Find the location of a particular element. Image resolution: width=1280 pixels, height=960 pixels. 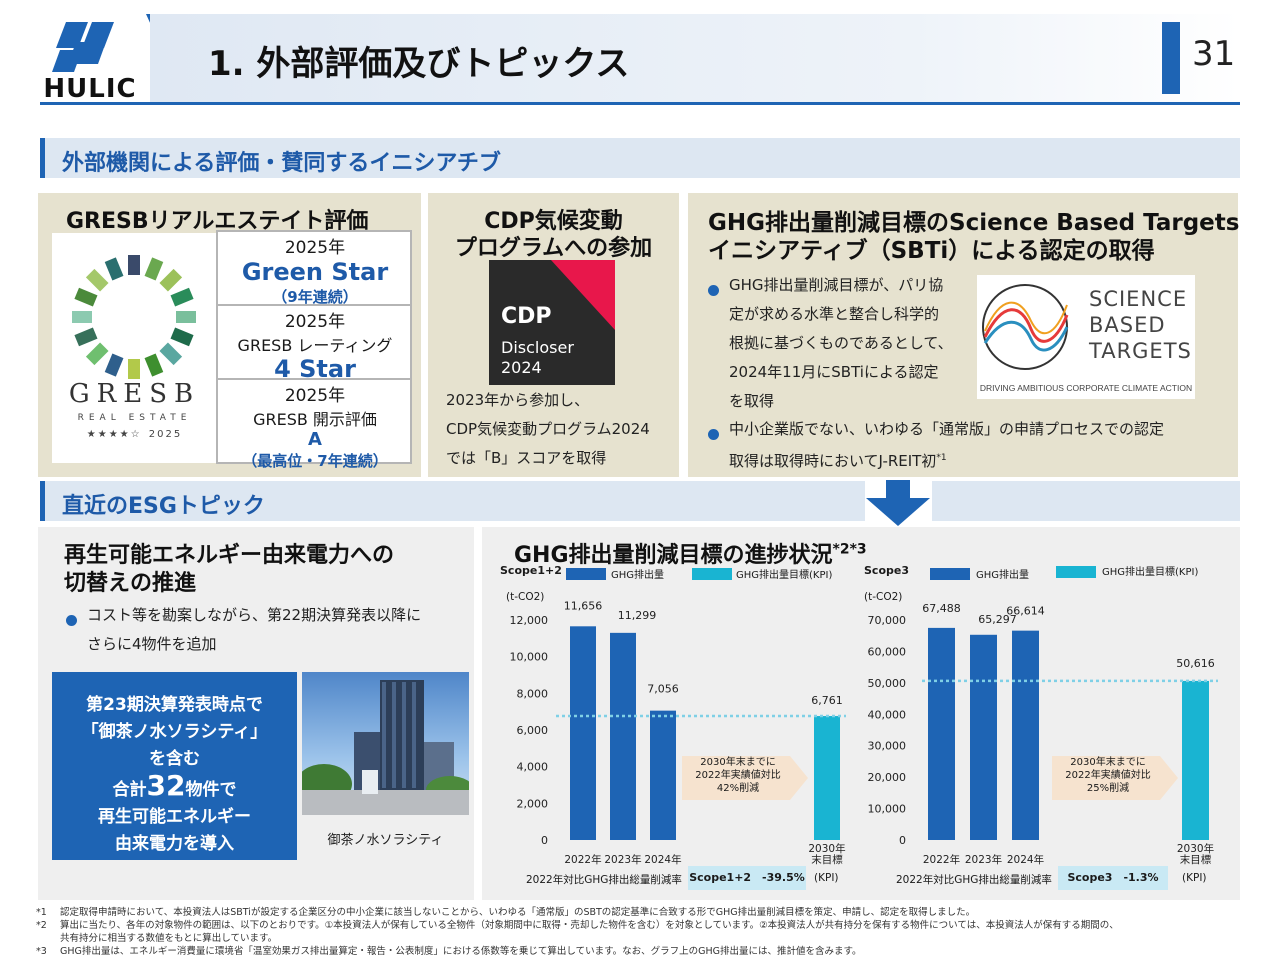

sbti-logo-l1: SCIENCE is located at coordinates (1138, 299).